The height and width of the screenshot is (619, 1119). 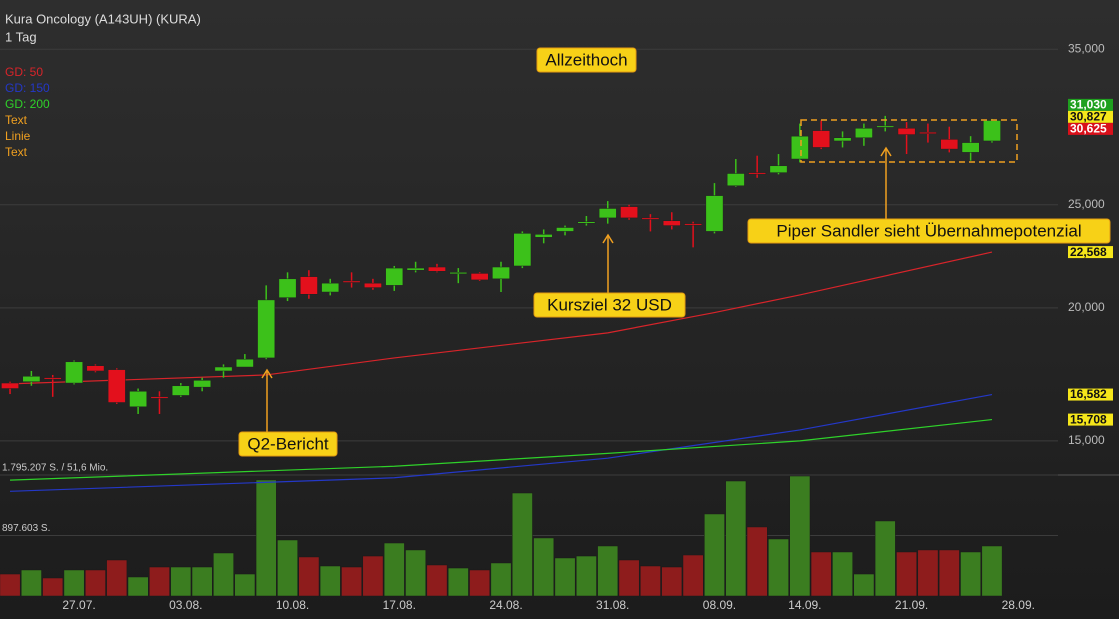 I want to click on price-label: 31,030, so click(x=1088, y=105).